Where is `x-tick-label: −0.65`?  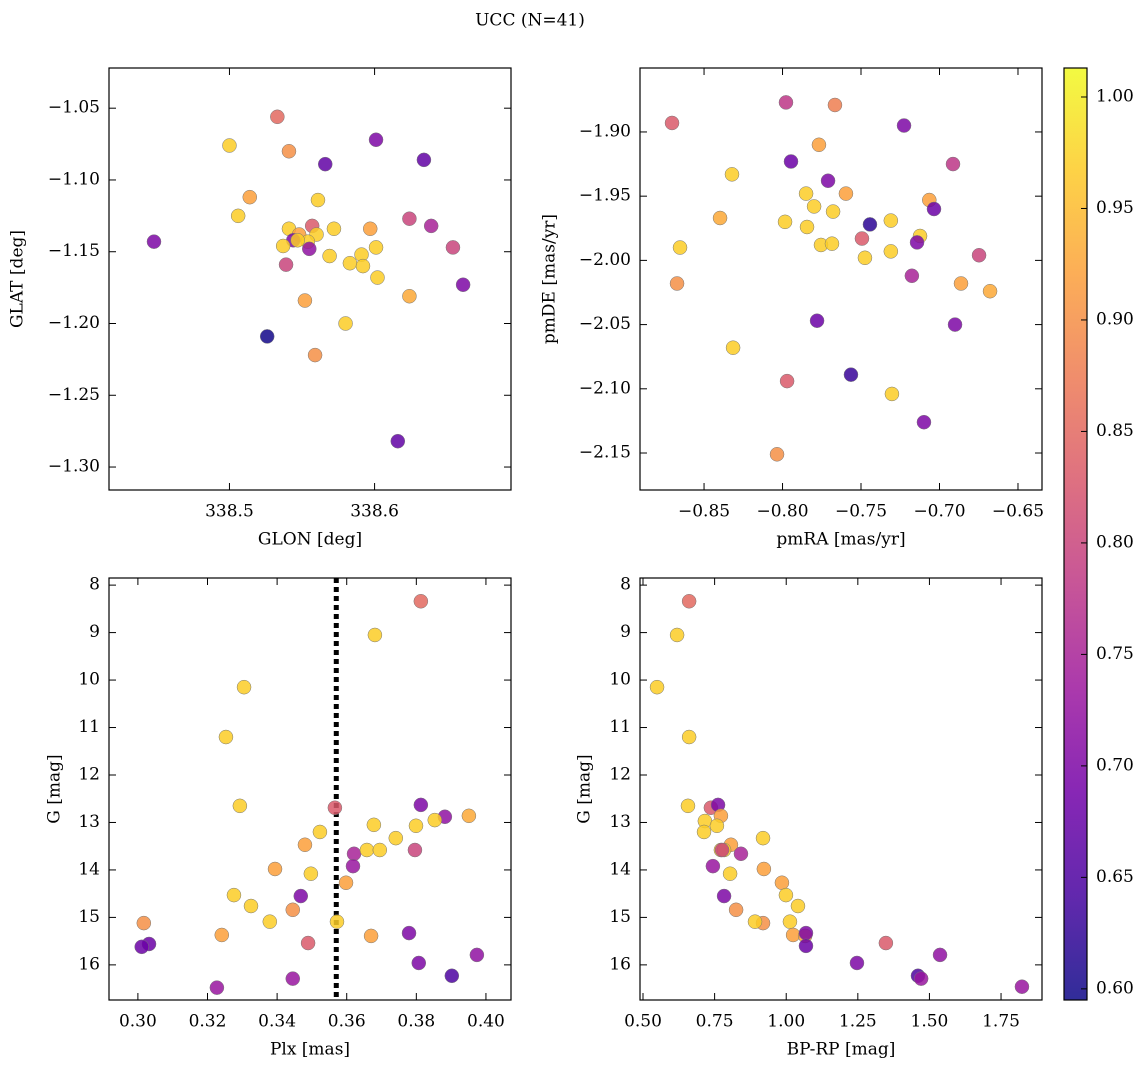
x-tick-label: −0.65 is located at coordinates (1018, 512).